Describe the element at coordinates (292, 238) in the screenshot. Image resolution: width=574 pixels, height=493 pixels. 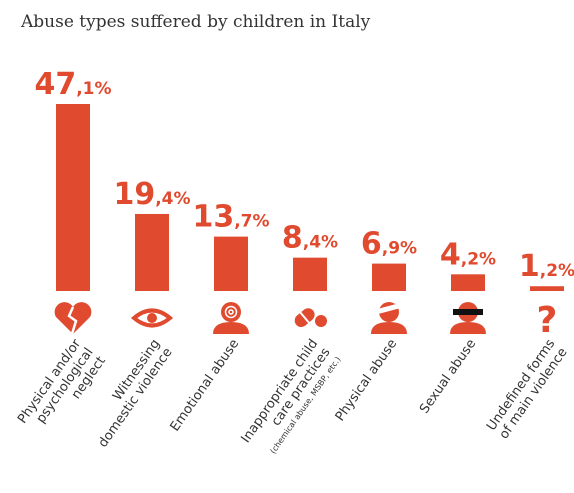
I see `data-label-integer: 8` at that location.